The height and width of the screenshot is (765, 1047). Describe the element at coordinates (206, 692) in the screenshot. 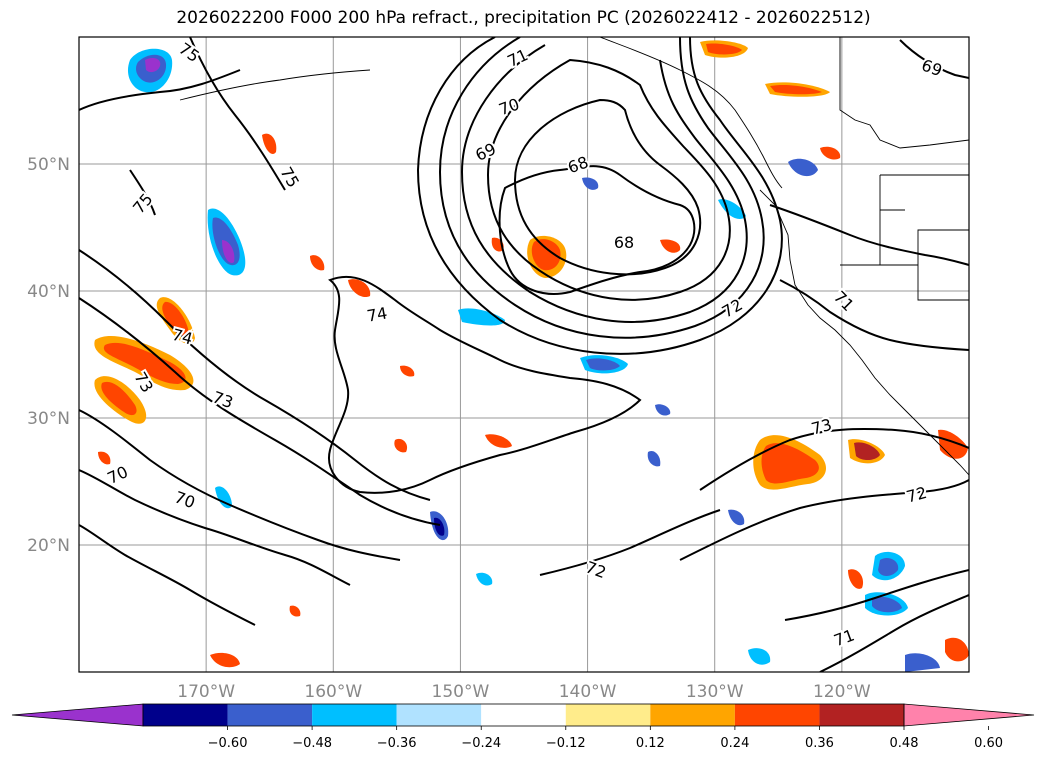

I see `lon-tick-label: 170°W` at that location.